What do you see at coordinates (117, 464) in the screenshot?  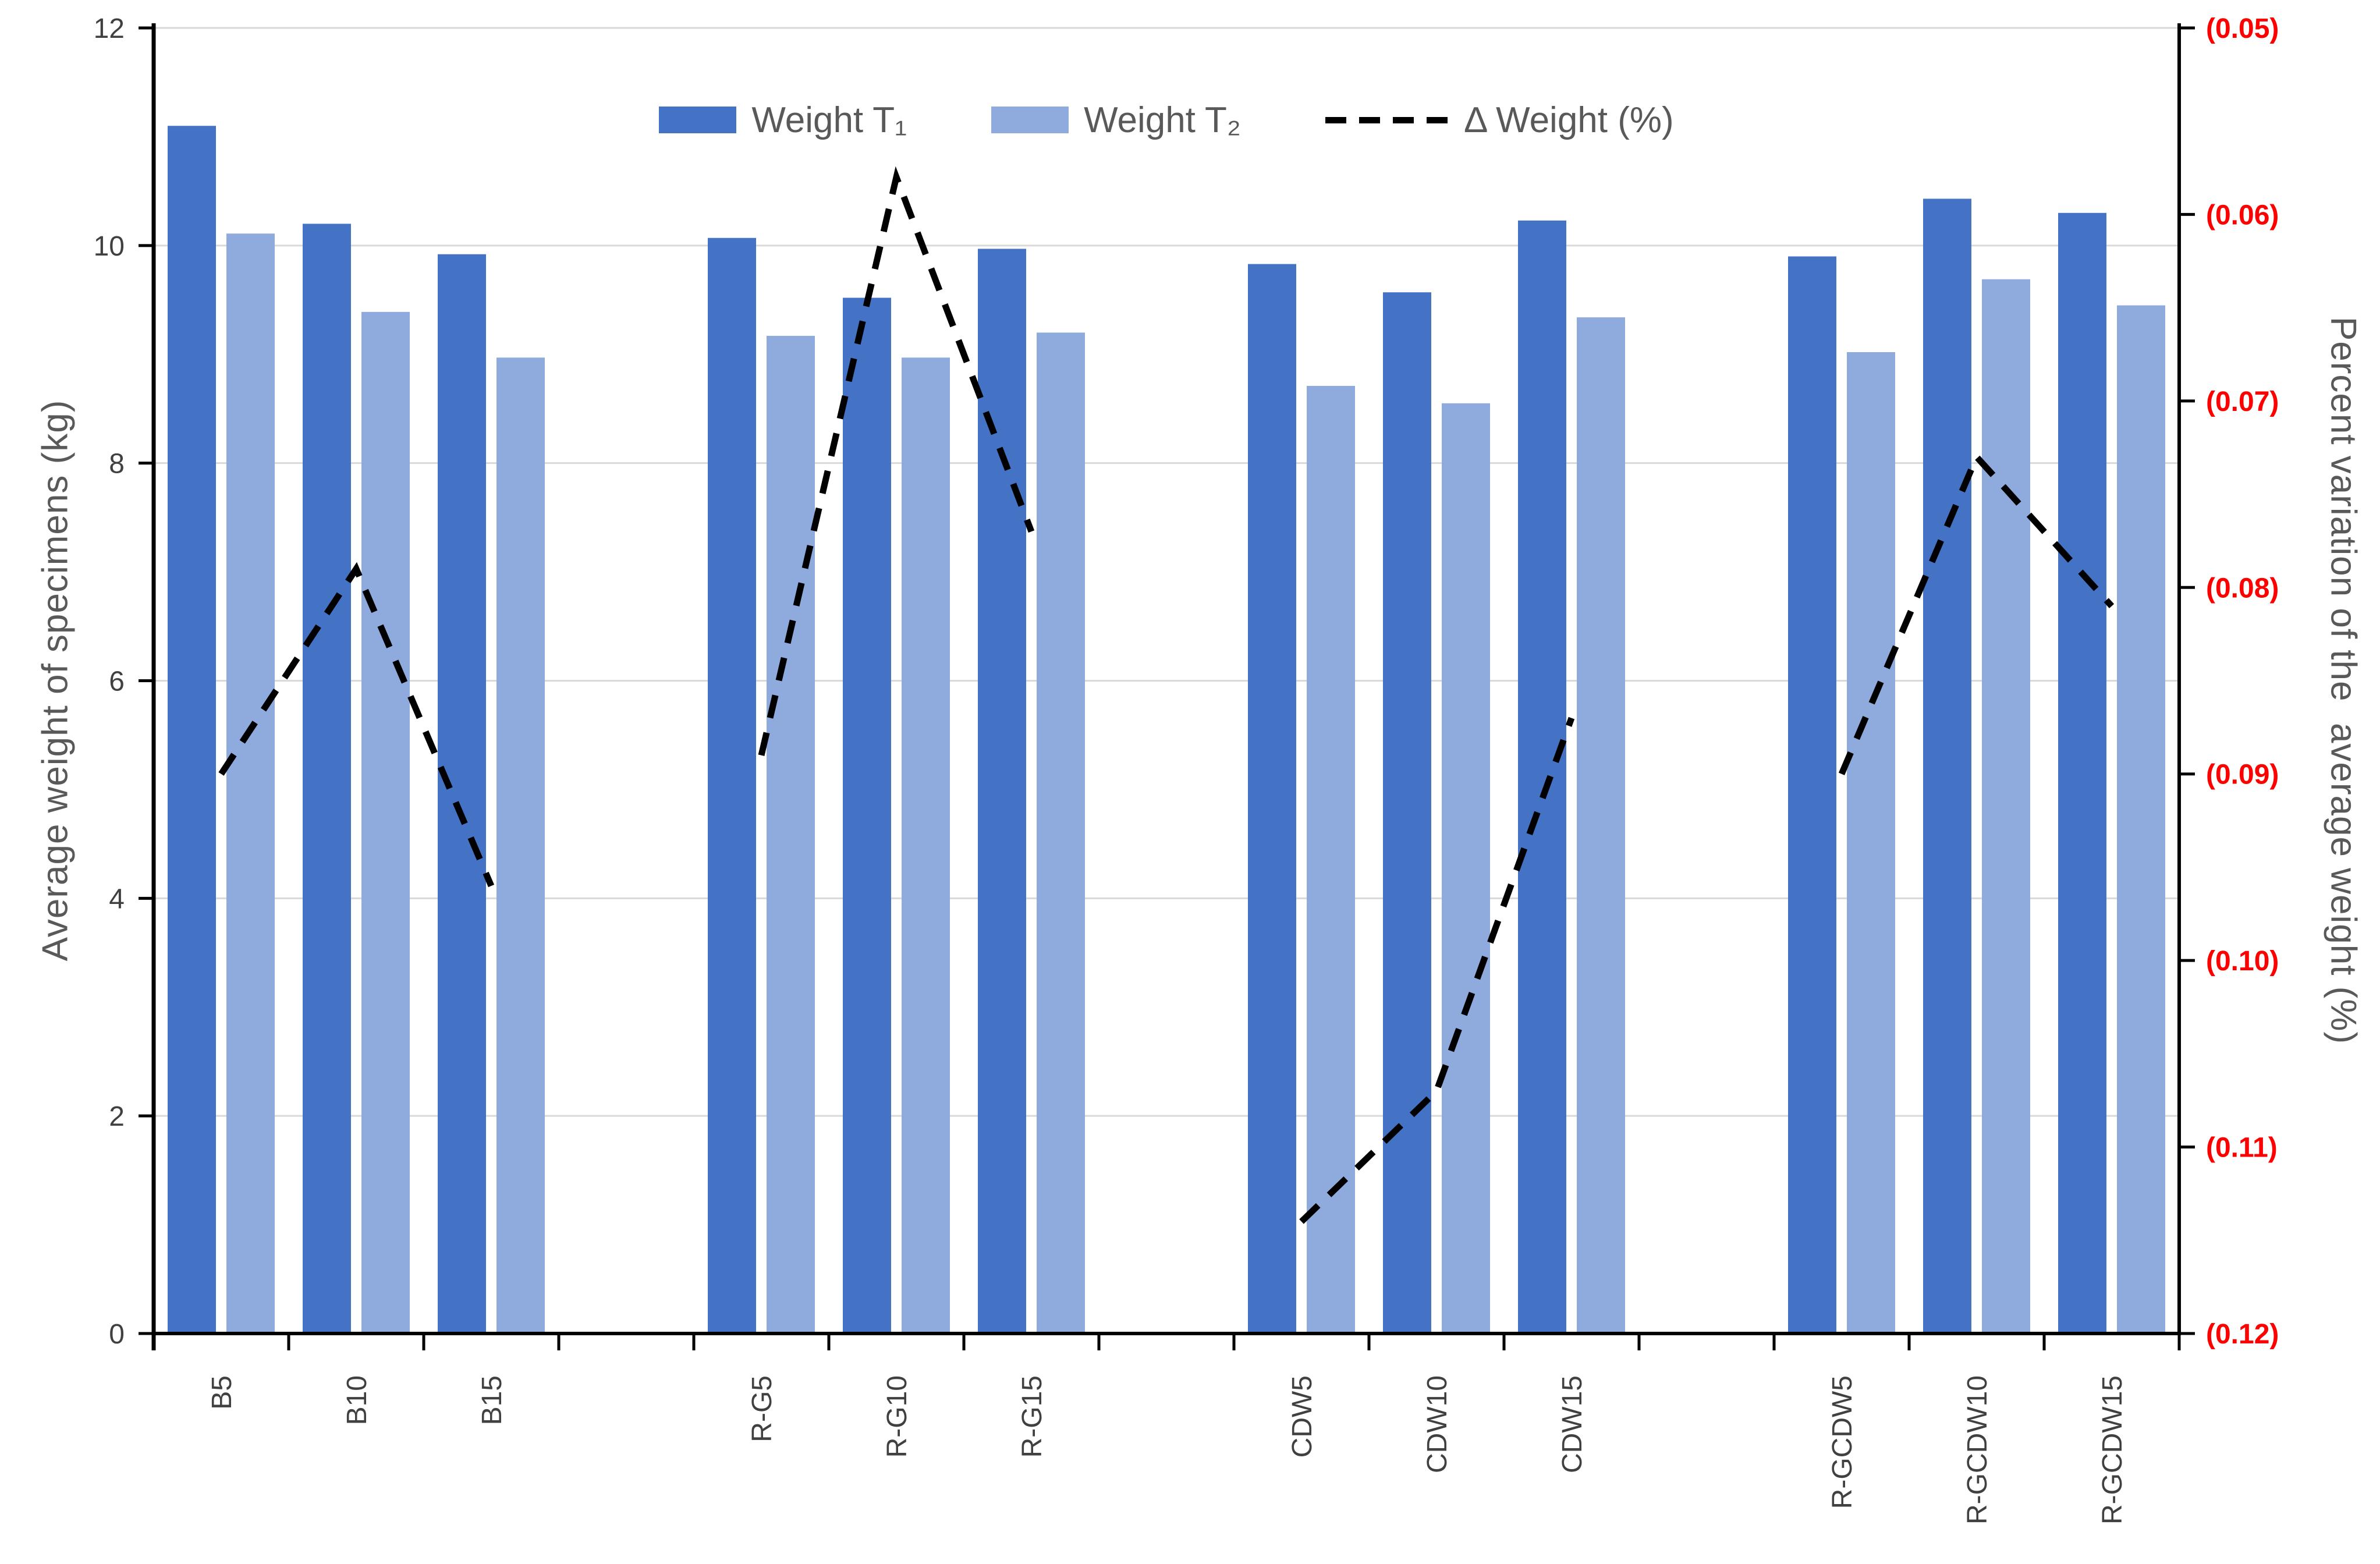 I see `left-axis-tick-label: 8` at bounding box center [117, 464].